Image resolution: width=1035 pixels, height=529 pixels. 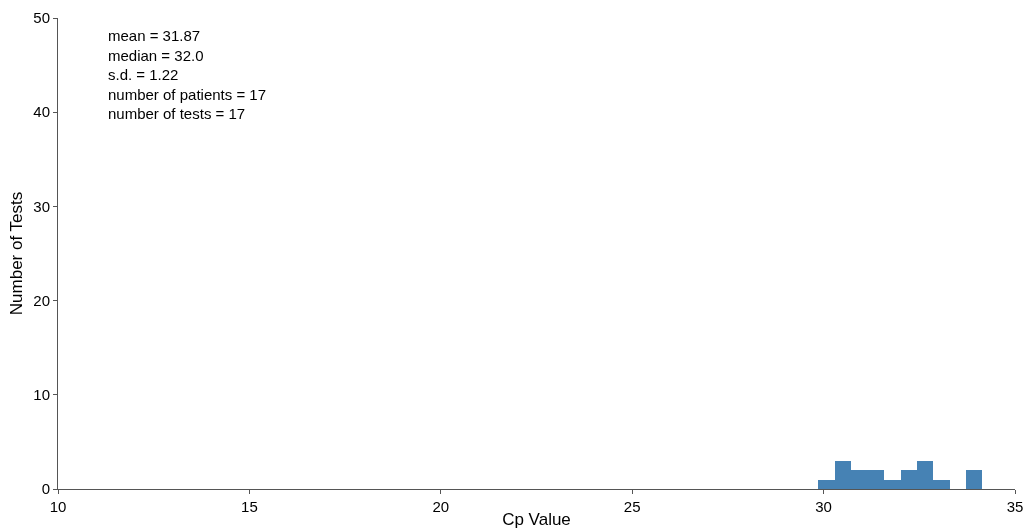 What do you see at coordinates (41, 395) in the screenshot?
I see `y-tick-label: 10` at bounding box center [41, 395].